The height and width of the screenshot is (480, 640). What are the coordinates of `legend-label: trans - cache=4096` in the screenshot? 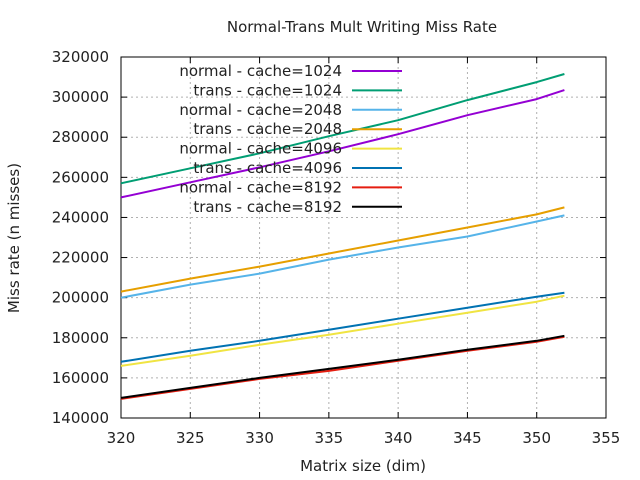 It's located at (267, 168).